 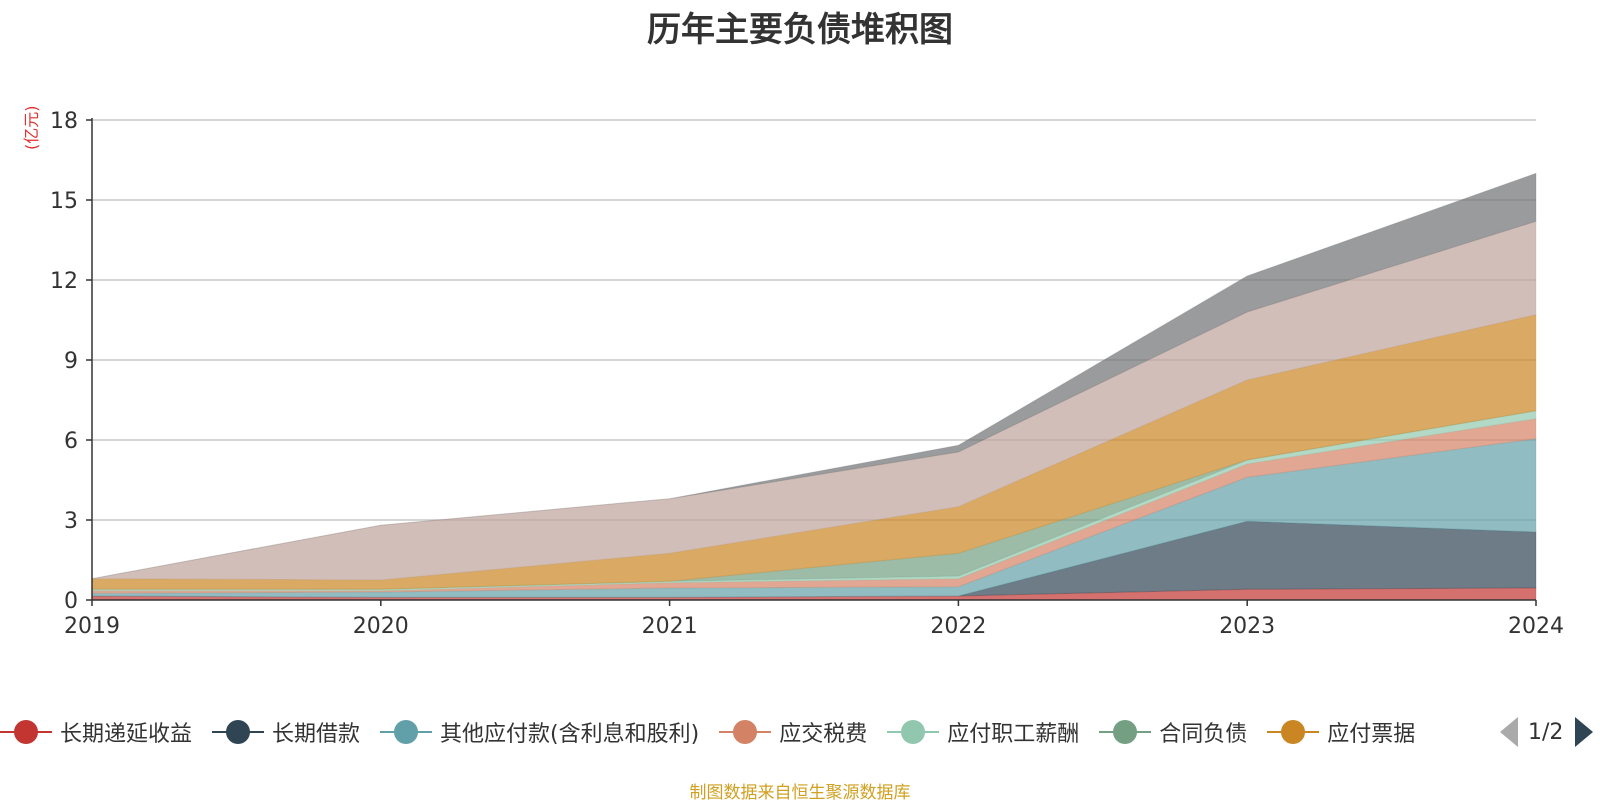 What do you see at coordinates (1509, 732) in the screenshot?
I see `legend-prev-page-icon` at bounding box center [1509, 732].